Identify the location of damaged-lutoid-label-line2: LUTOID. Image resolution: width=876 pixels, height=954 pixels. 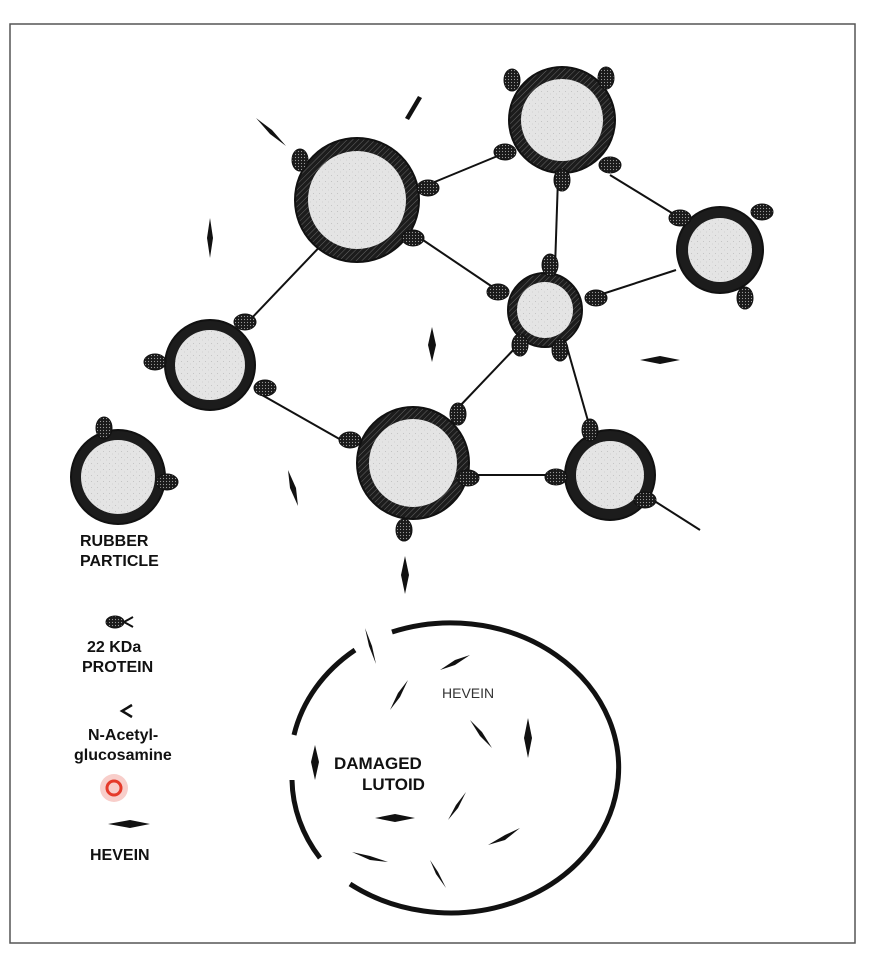
(393, 784).